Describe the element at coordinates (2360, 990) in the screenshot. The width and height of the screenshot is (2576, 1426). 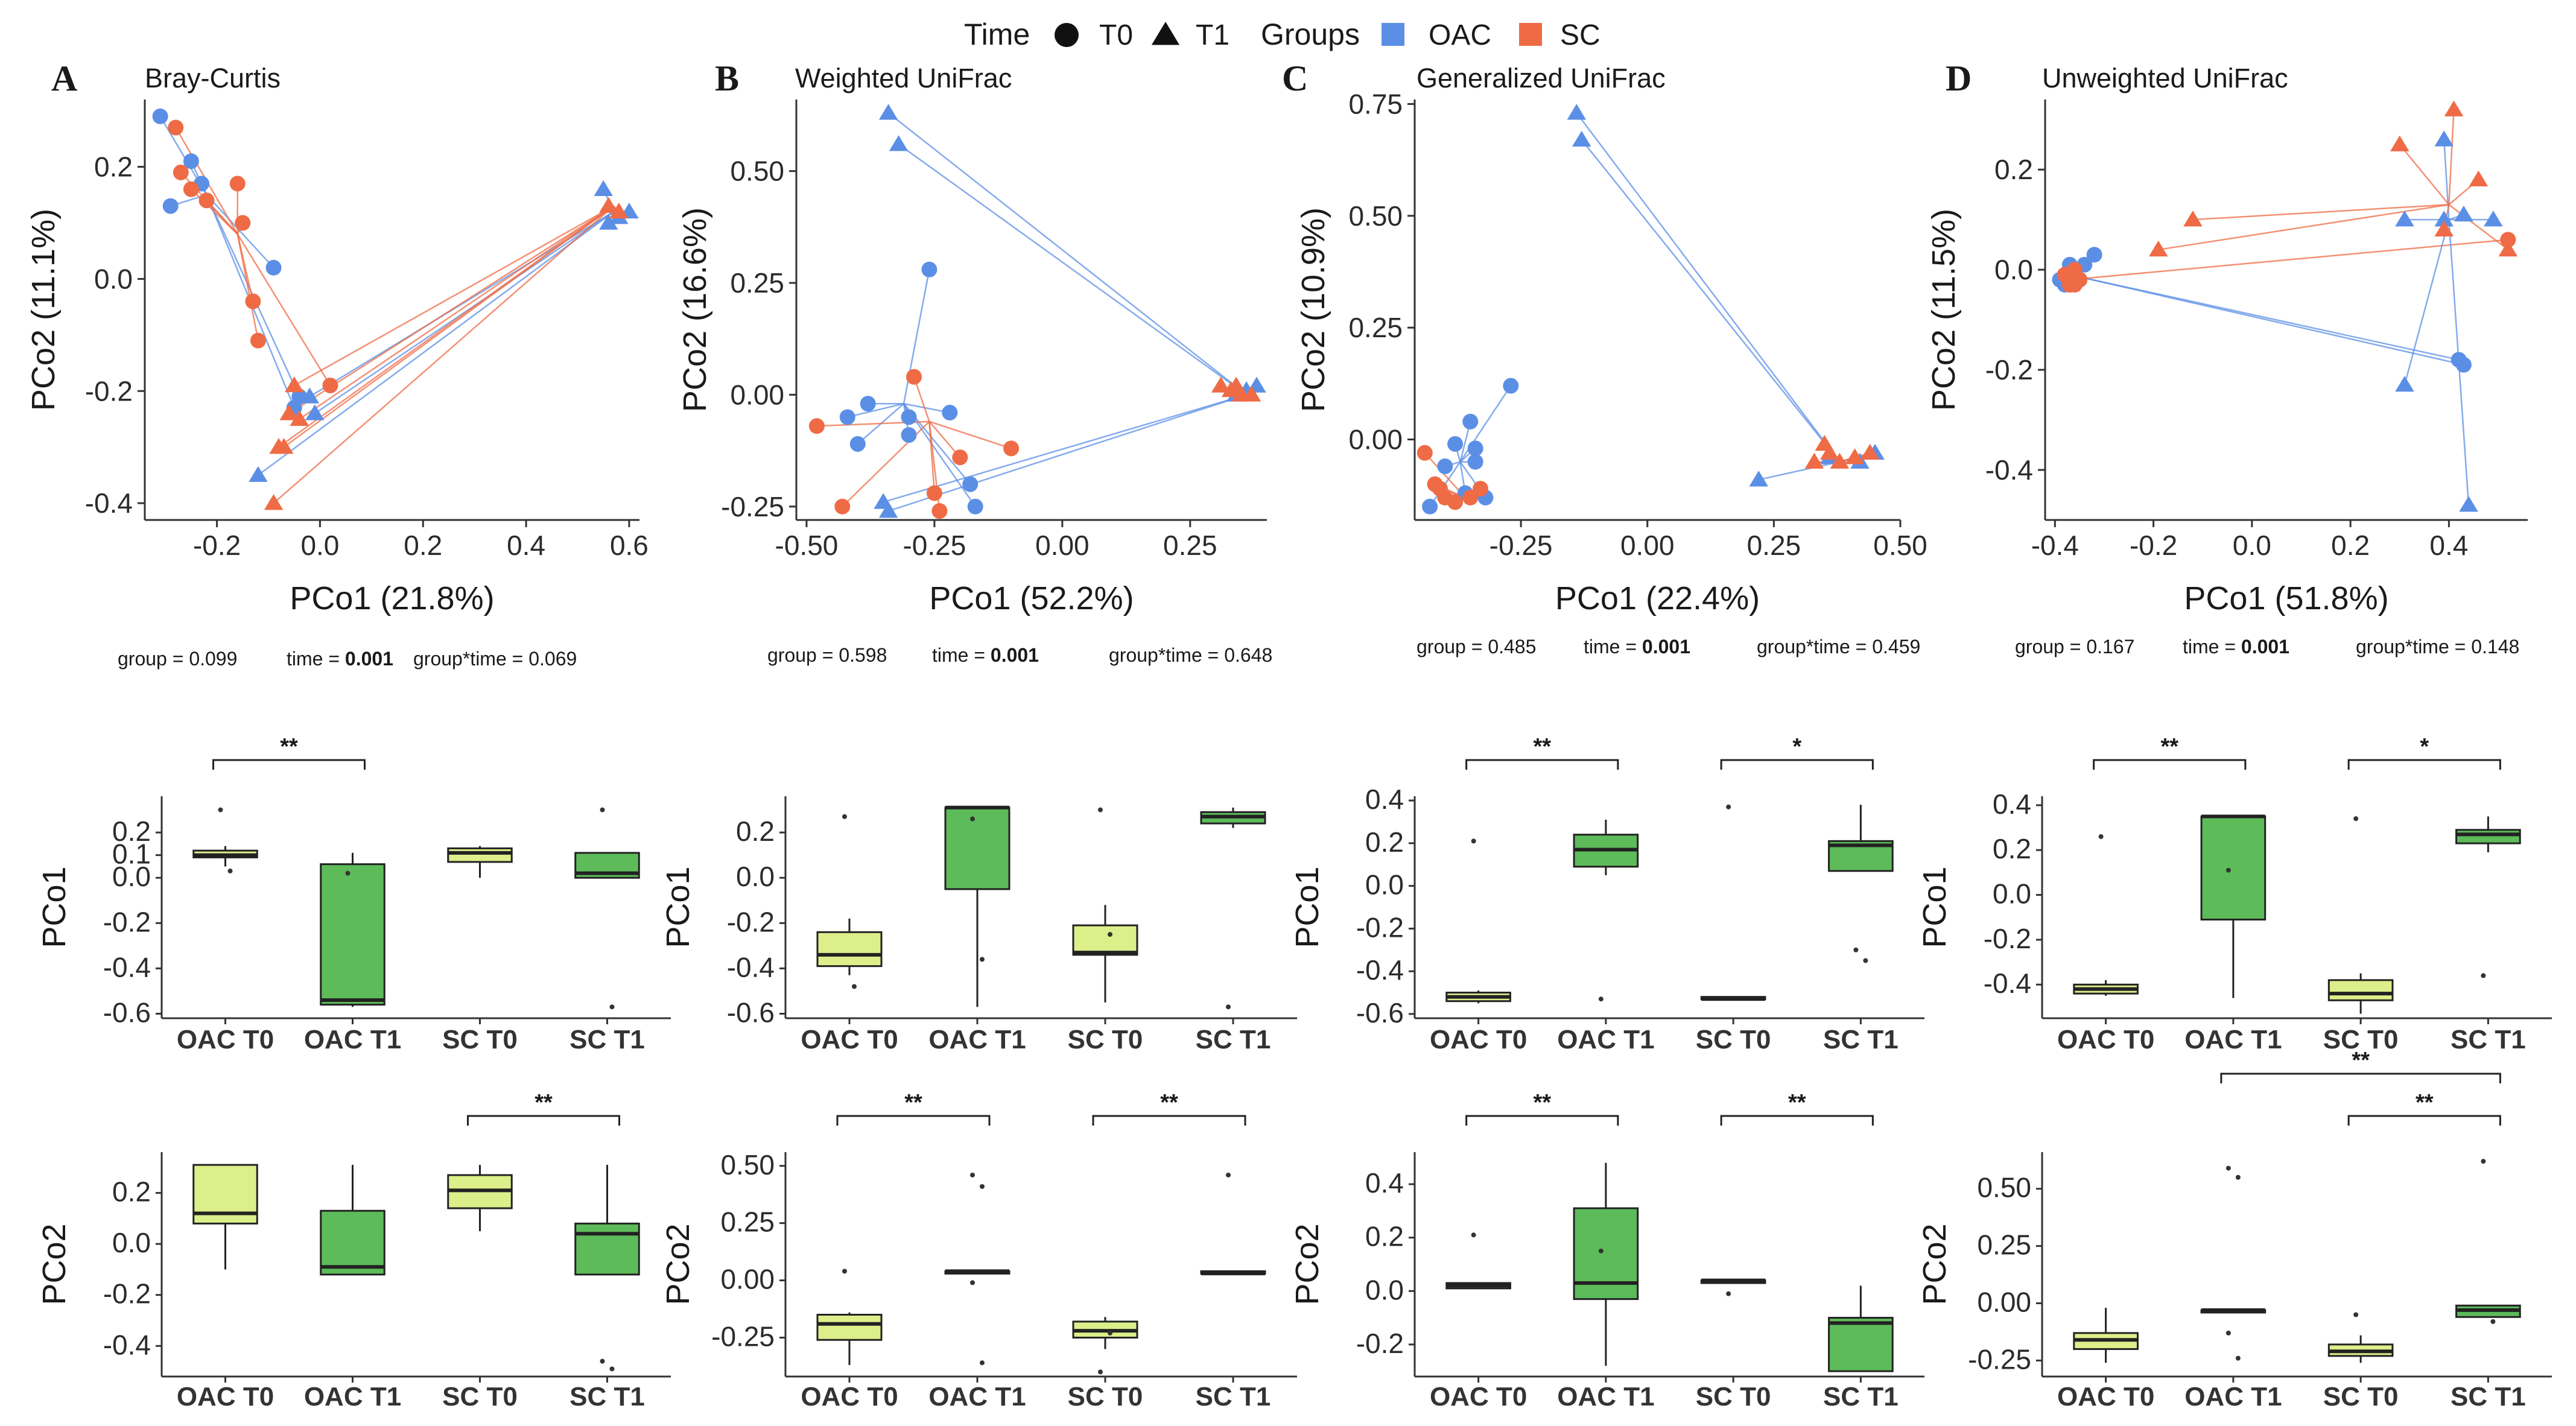
I see `box-sc-t0` at that location.